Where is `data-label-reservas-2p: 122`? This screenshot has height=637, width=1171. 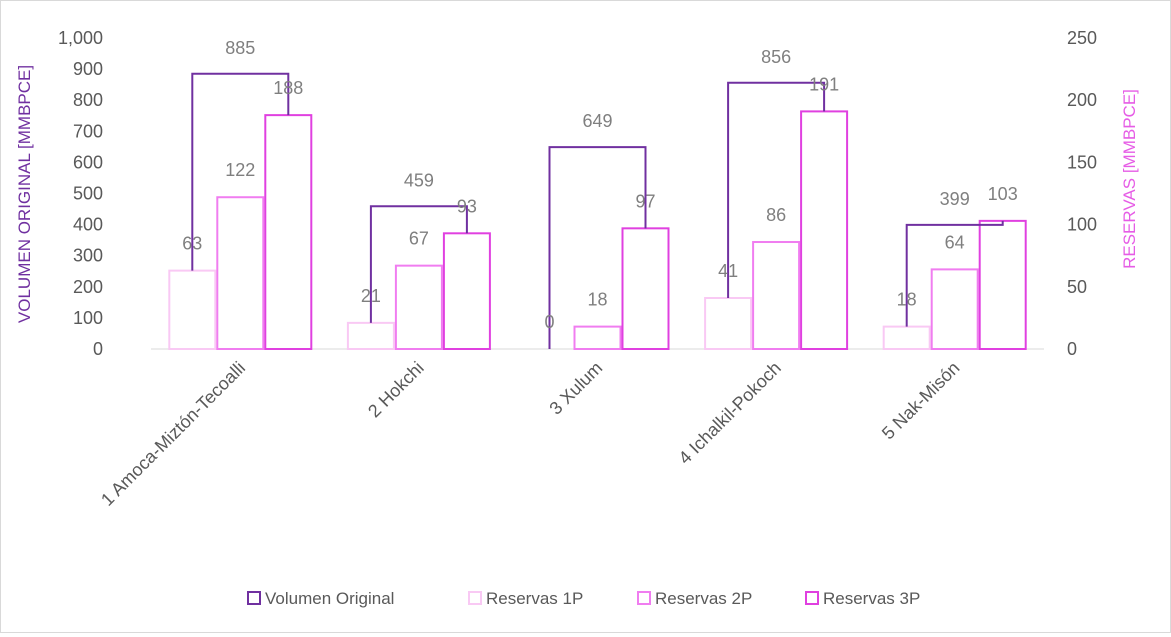 data-label-reservas-2p: 122 is located at coordinates (240, 170).